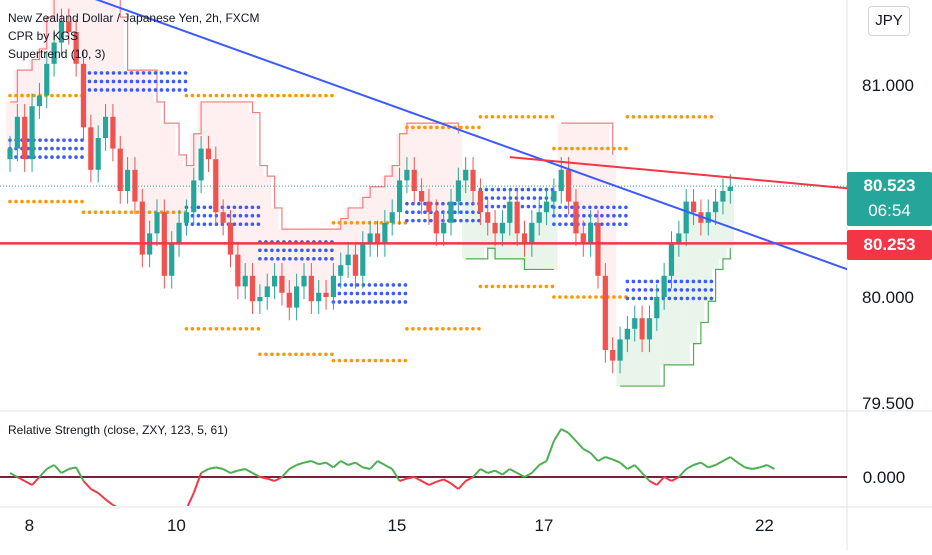 This screenshot has width=932, height=555. I want to click on indicator-cpr-label: CPR by KGS, so click(43, 36).